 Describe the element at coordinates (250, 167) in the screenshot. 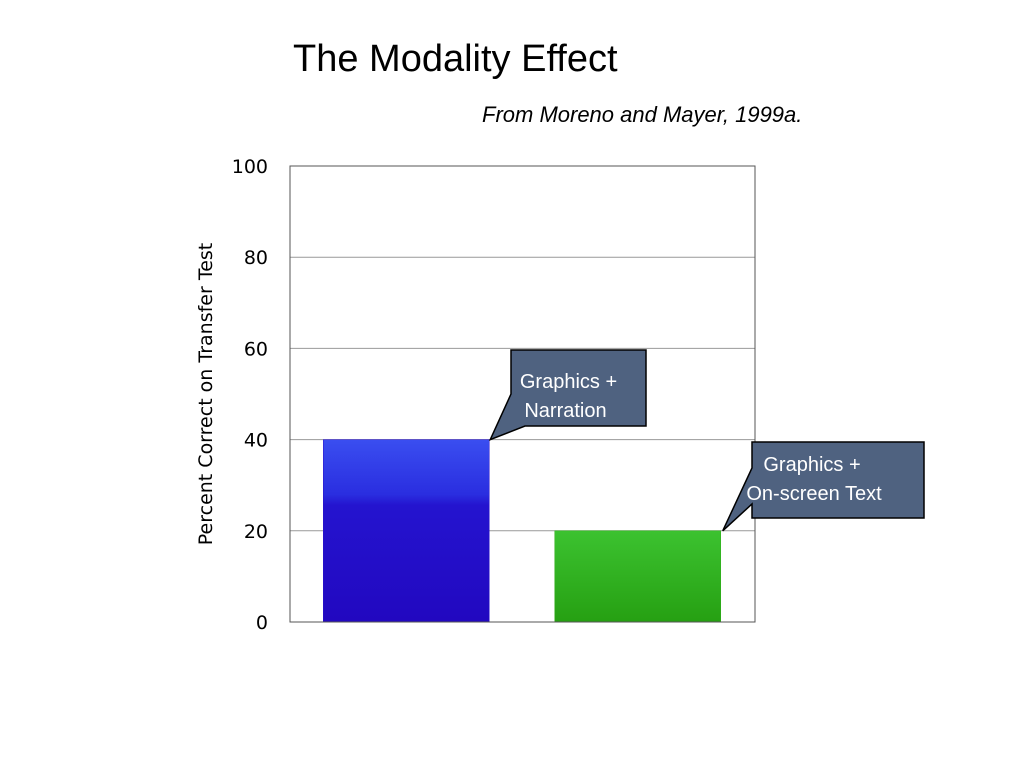

I see `y-tick-label: 100` at that location.